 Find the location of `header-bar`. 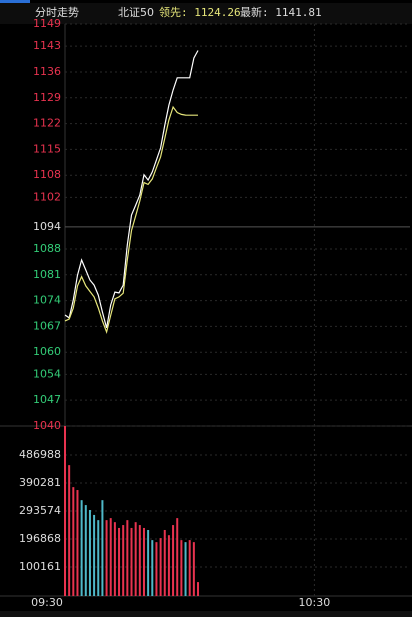

header-bar is located at coordinates (206, 13).